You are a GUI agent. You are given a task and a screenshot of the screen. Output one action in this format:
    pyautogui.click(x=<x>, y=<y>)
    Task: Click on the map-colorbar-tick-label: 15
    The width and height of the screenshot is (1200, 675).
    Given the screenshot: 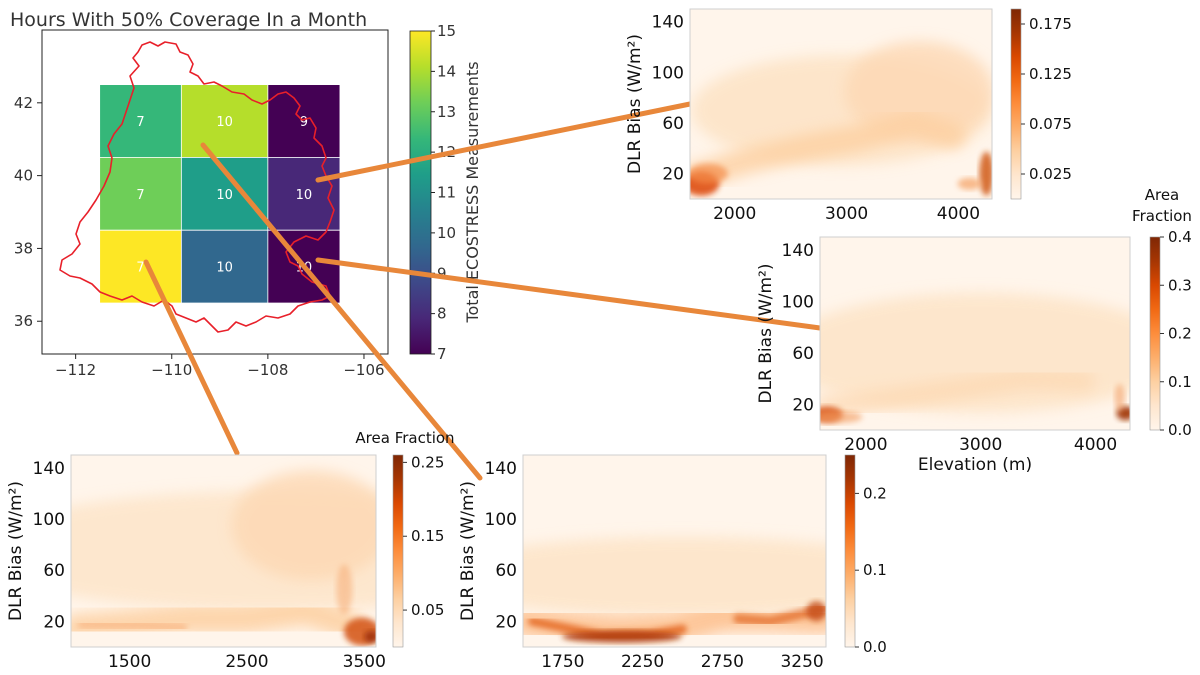 What is the action you would take?
    pyautogui.click(x=446, y=31)
    